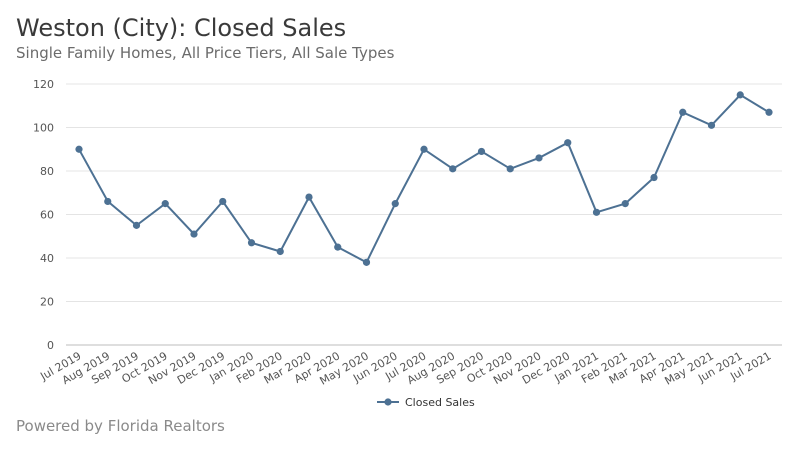  I want to click on y-tick-label: 120, so click(43, 84).